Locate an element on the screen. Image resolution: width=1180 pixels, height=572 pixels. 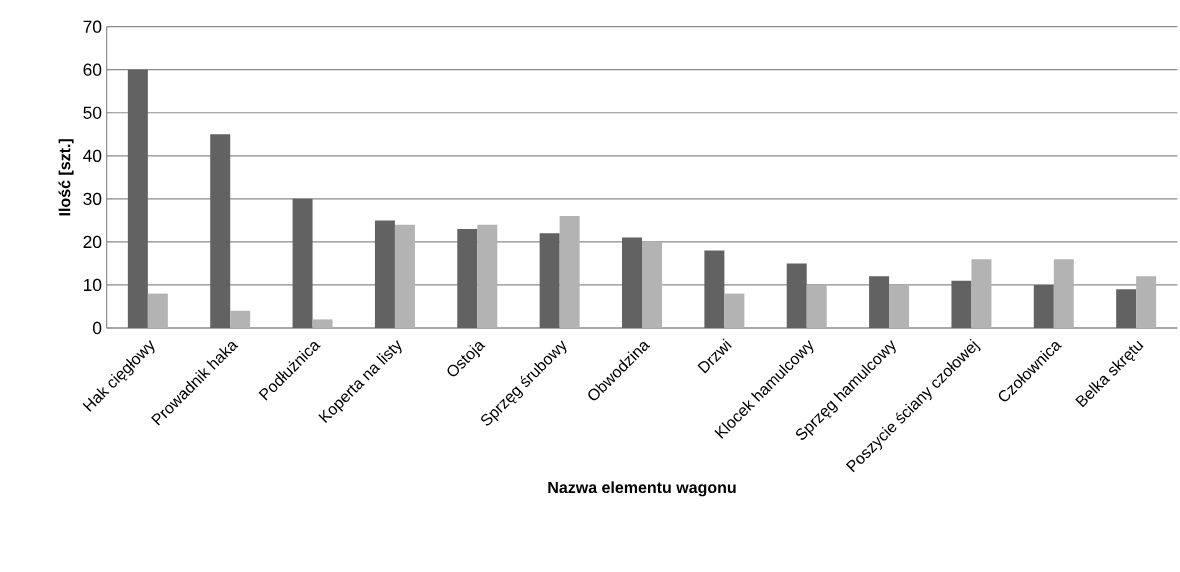
y-axis-title: Ilość [szt.] is located at coordinates (66, 177).